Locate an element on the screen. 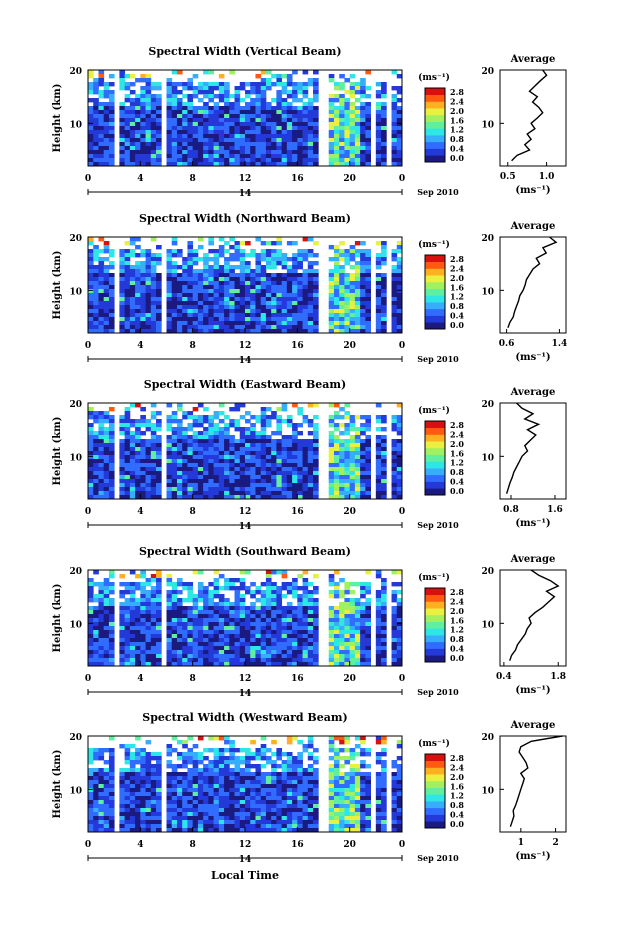 The height and width of the screenshot is (929, 622). x-tick-label: 16 is located at coordinates (297, 179).